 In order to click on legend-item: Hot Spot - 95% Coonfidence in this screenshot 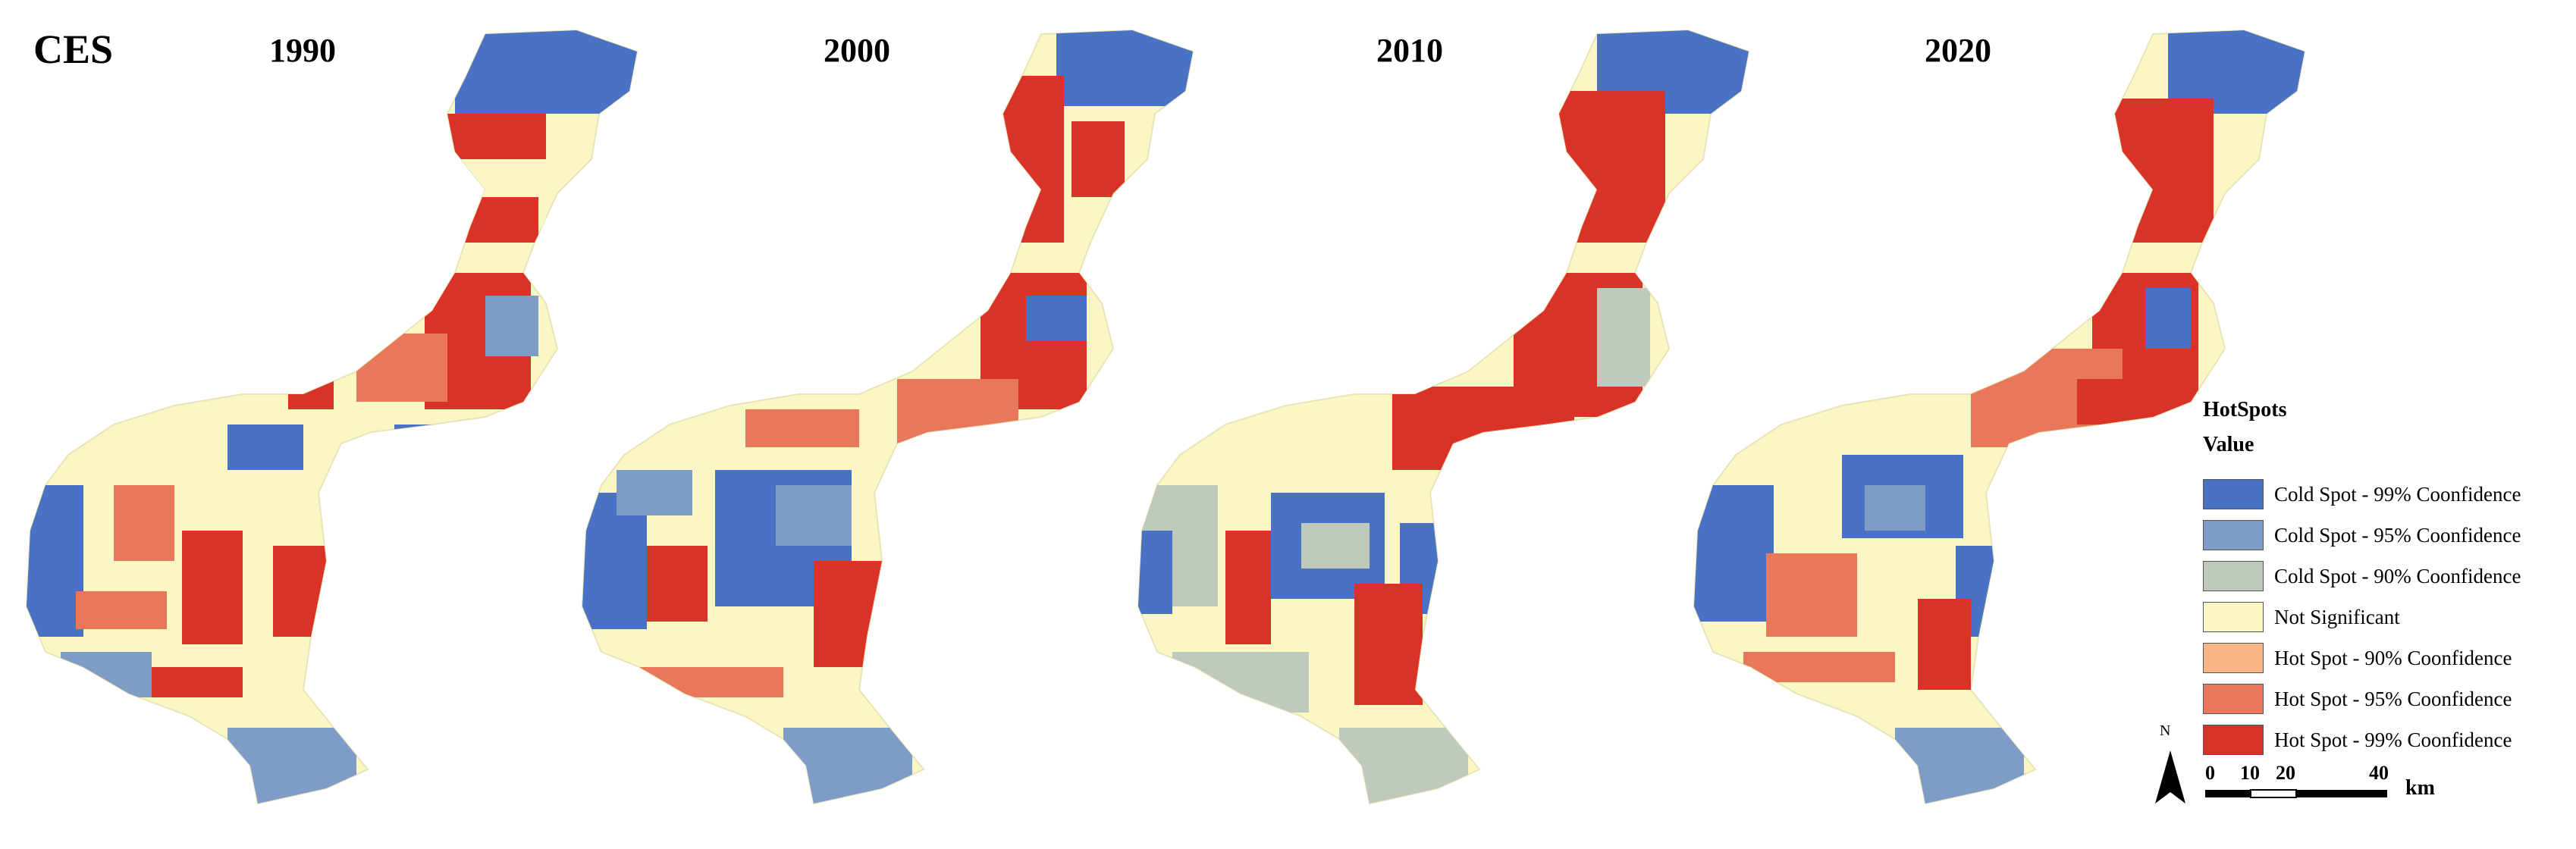, I will do `click(2381, 698)`.